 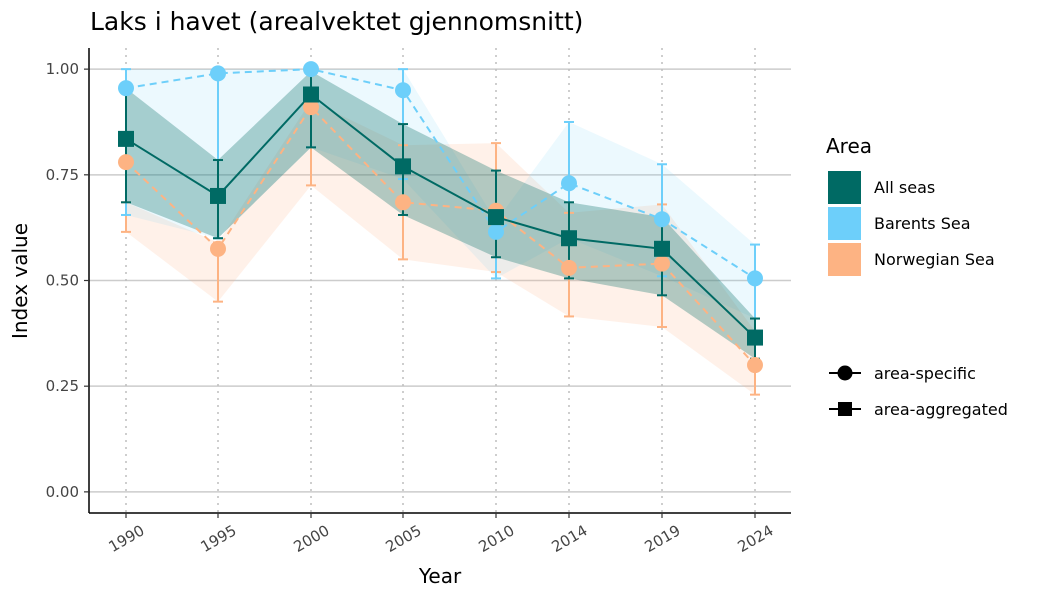 What do you see at coordinates (941, 409) in the screenshot?
I see `legend-shape-label: area-aggregated` at bounding box center [941, 409].